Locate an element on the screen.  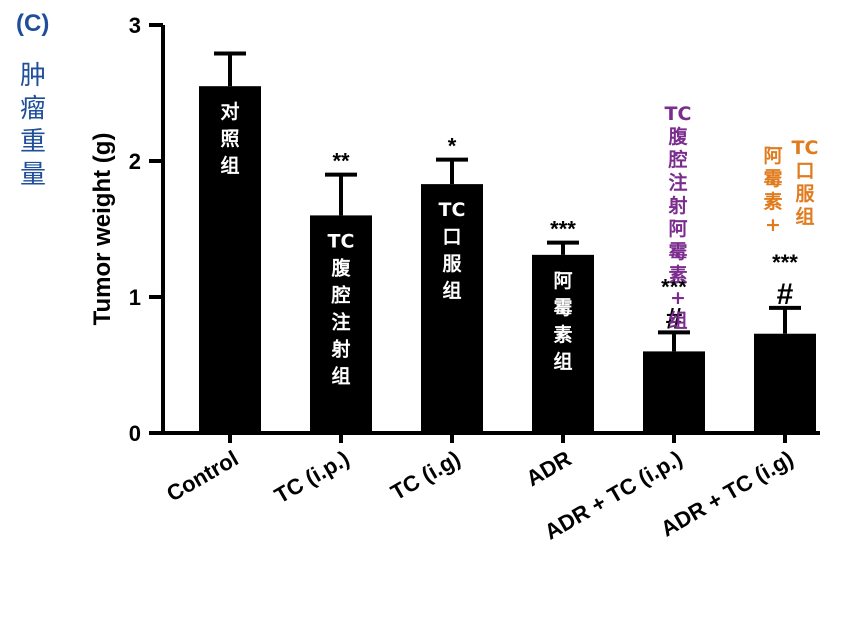
bar-label: 腹 is located at coordinates (340, 267).